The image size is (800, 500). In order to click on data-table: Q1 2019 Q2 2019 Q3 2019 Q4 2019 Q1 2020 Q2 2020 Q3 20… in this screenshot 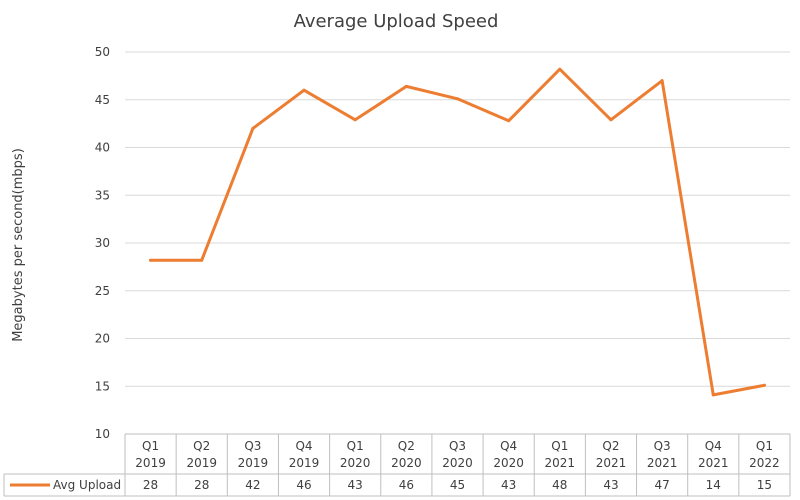, I will do `click(397, 465)`.